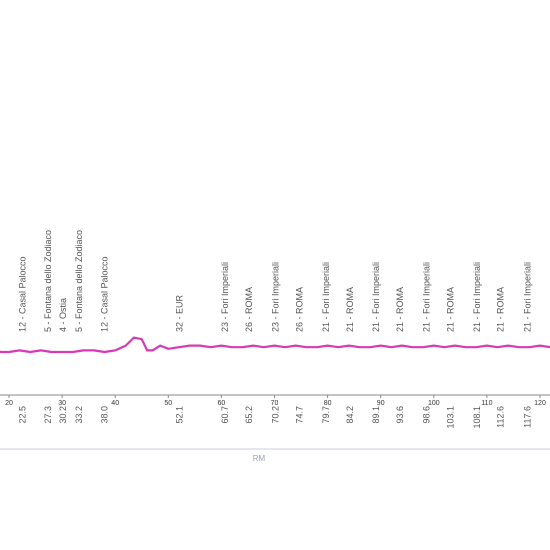 This screenshot has height=550, width=550. Describe the element at coordinates (249, 415) in the screenshot. I see `waypoint-km-label: 65.2` at that location.